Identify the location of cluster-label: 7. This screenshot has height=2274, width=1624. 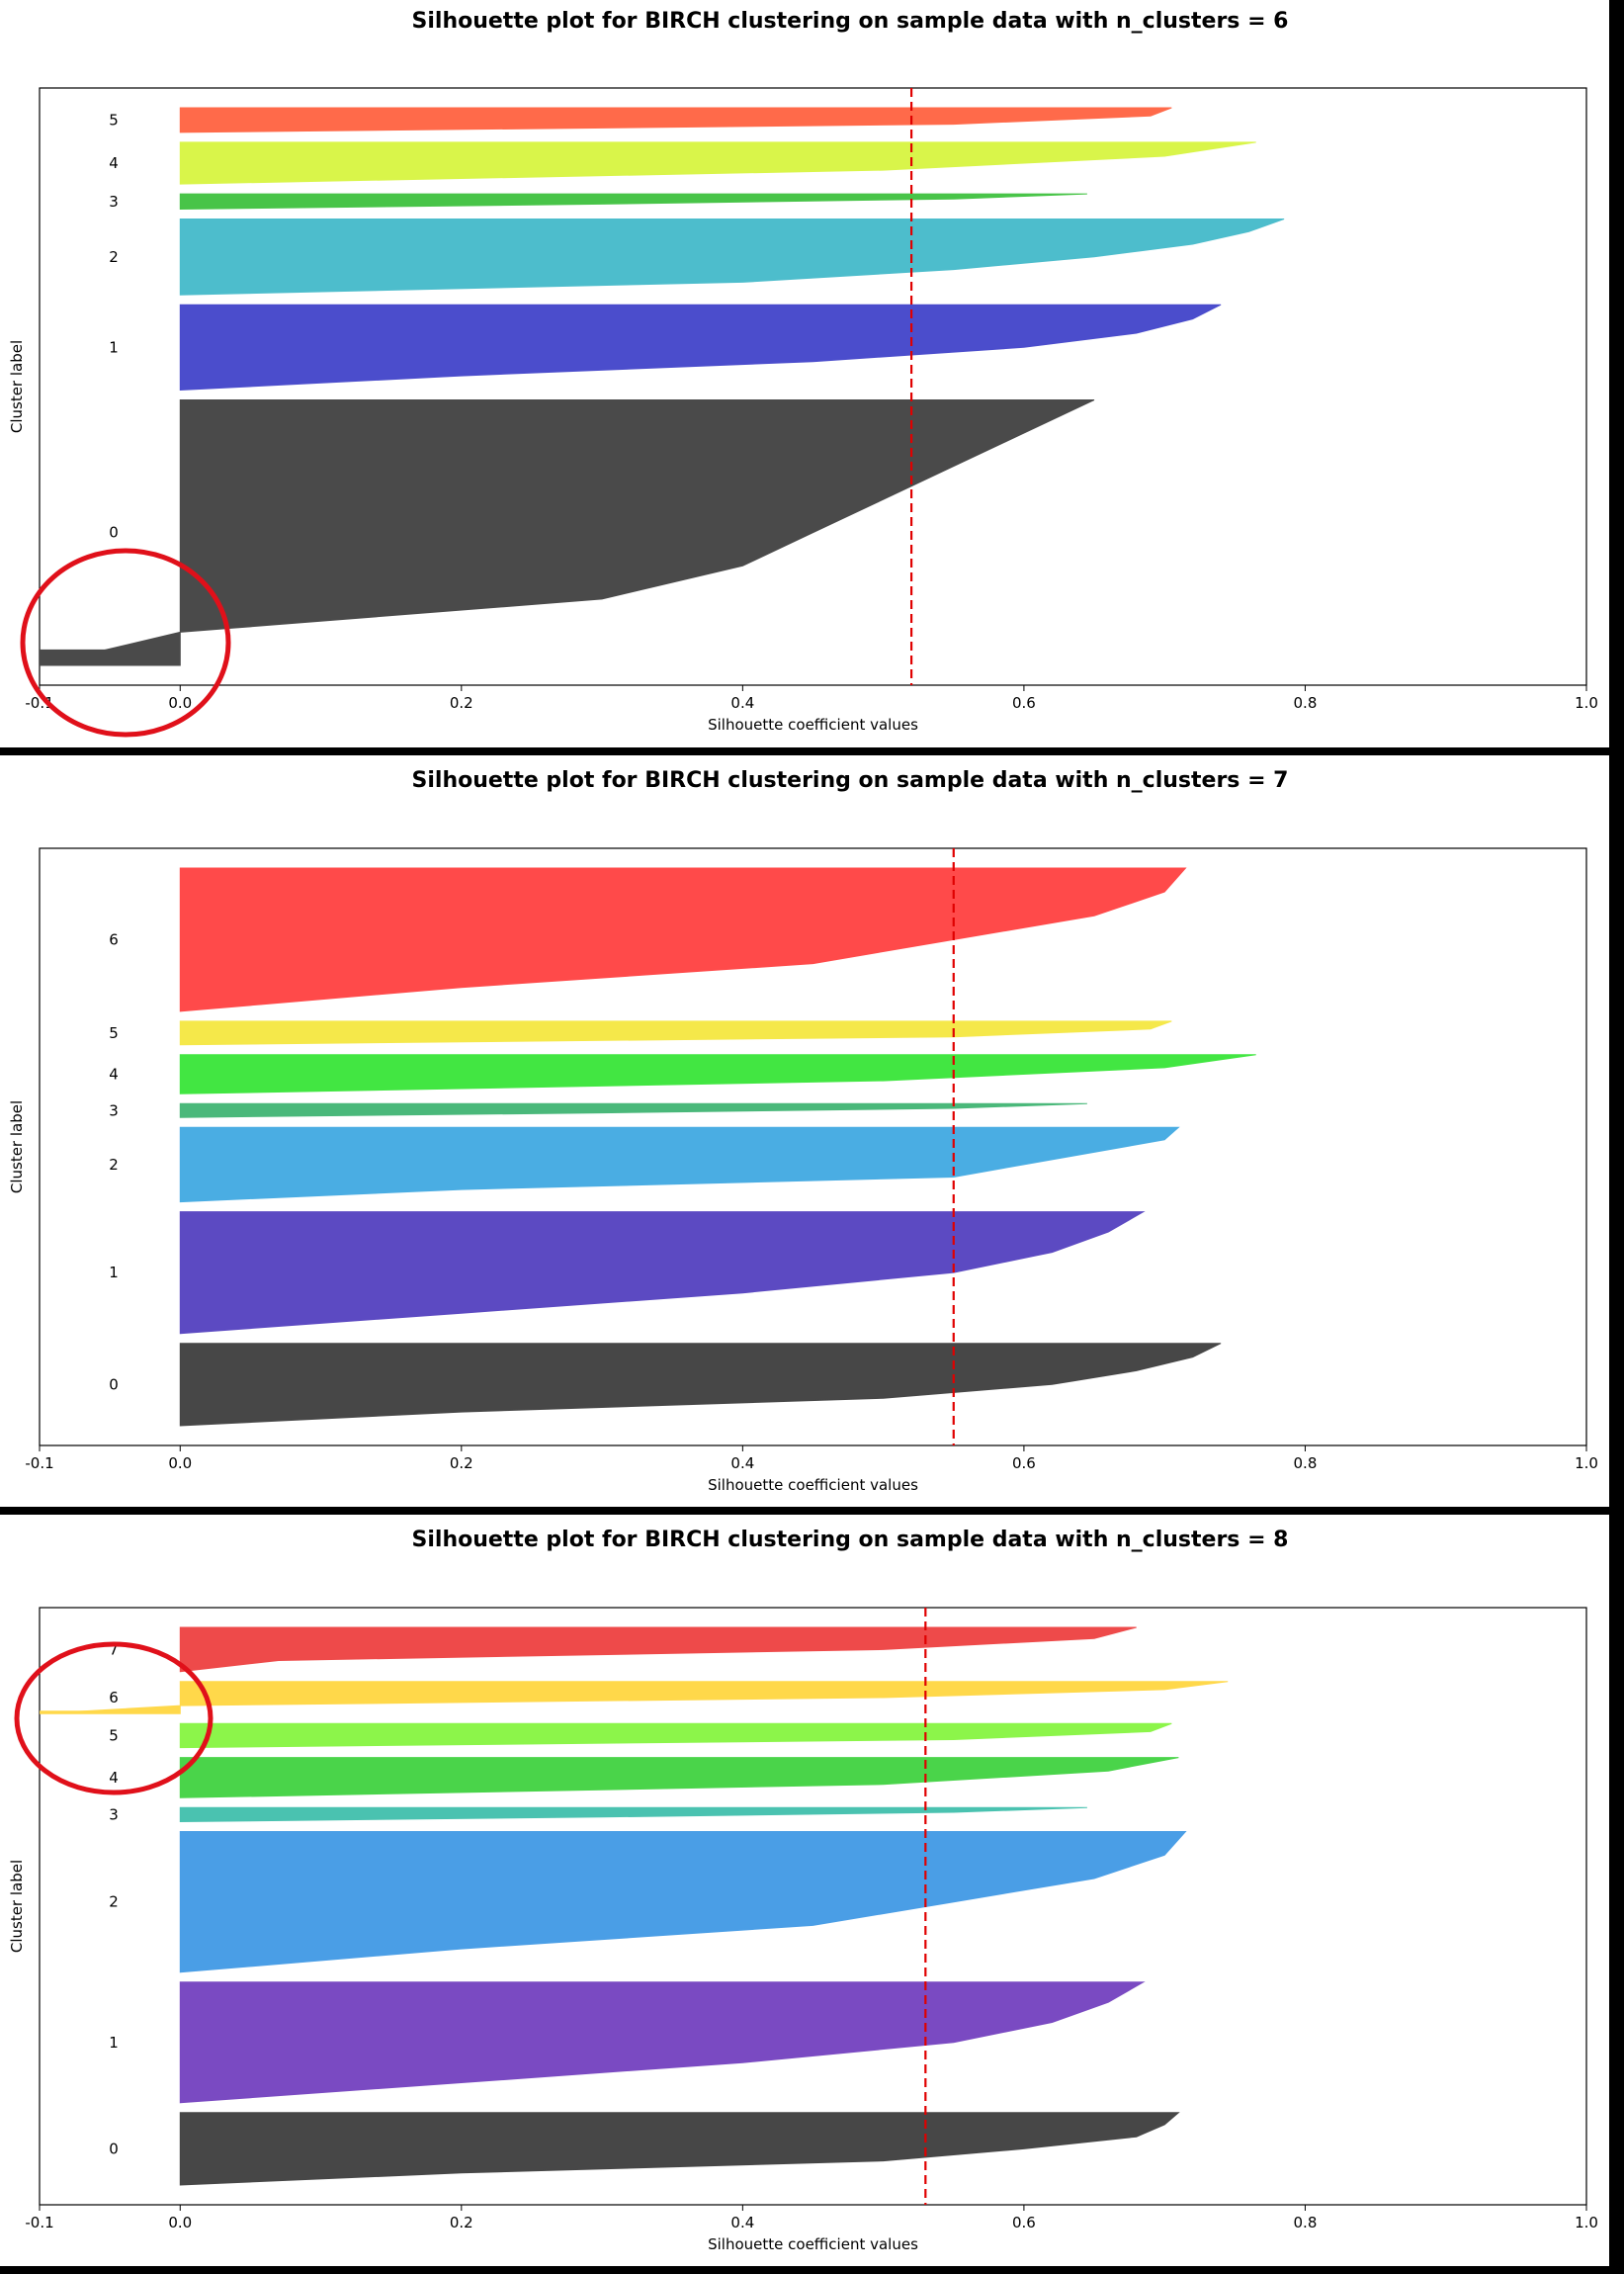
(114, 1649).